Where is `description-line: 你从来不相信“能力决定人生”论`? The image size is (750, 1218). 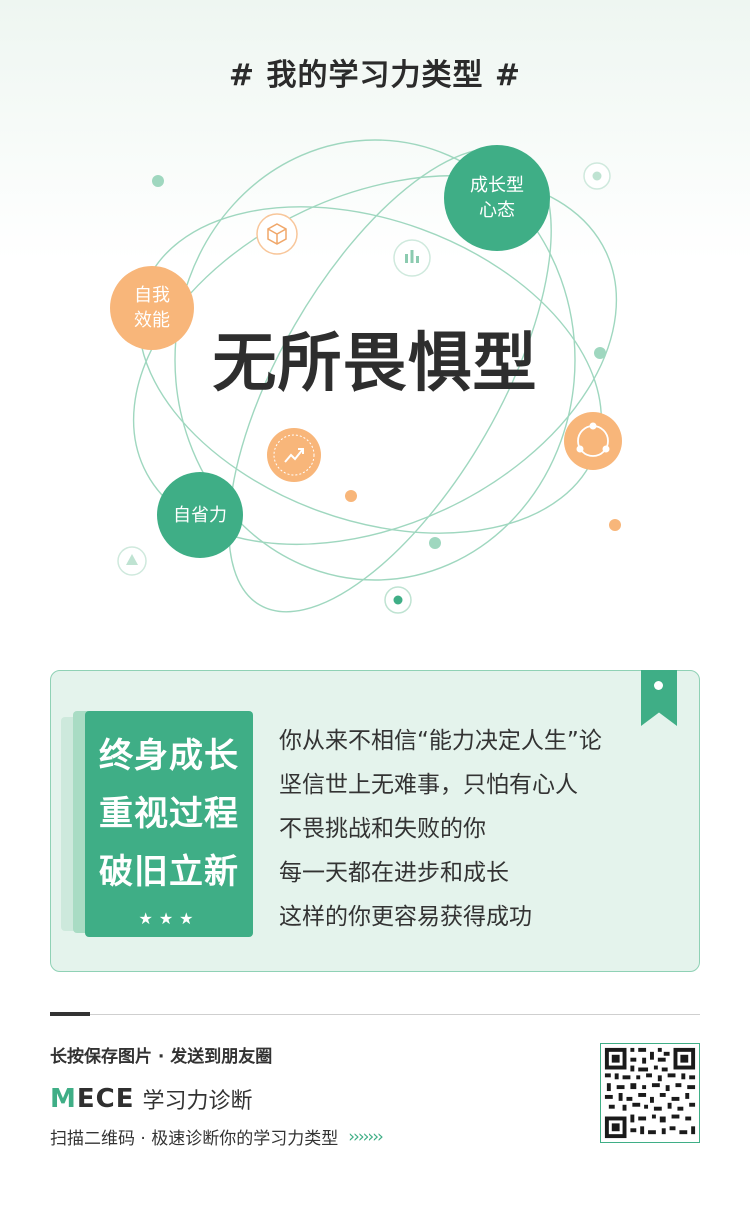
description-line: 你从来不相信“能力决定人生”论 is located at coordinates (440, 741).